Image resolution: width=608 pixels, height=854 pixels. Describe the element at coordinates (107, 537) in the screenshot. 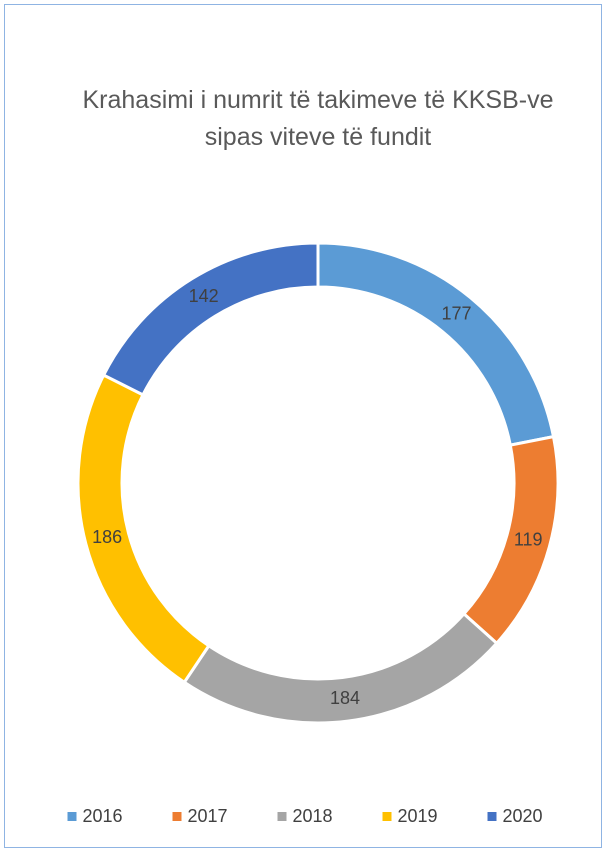

I see `data-label: 186` at that location.